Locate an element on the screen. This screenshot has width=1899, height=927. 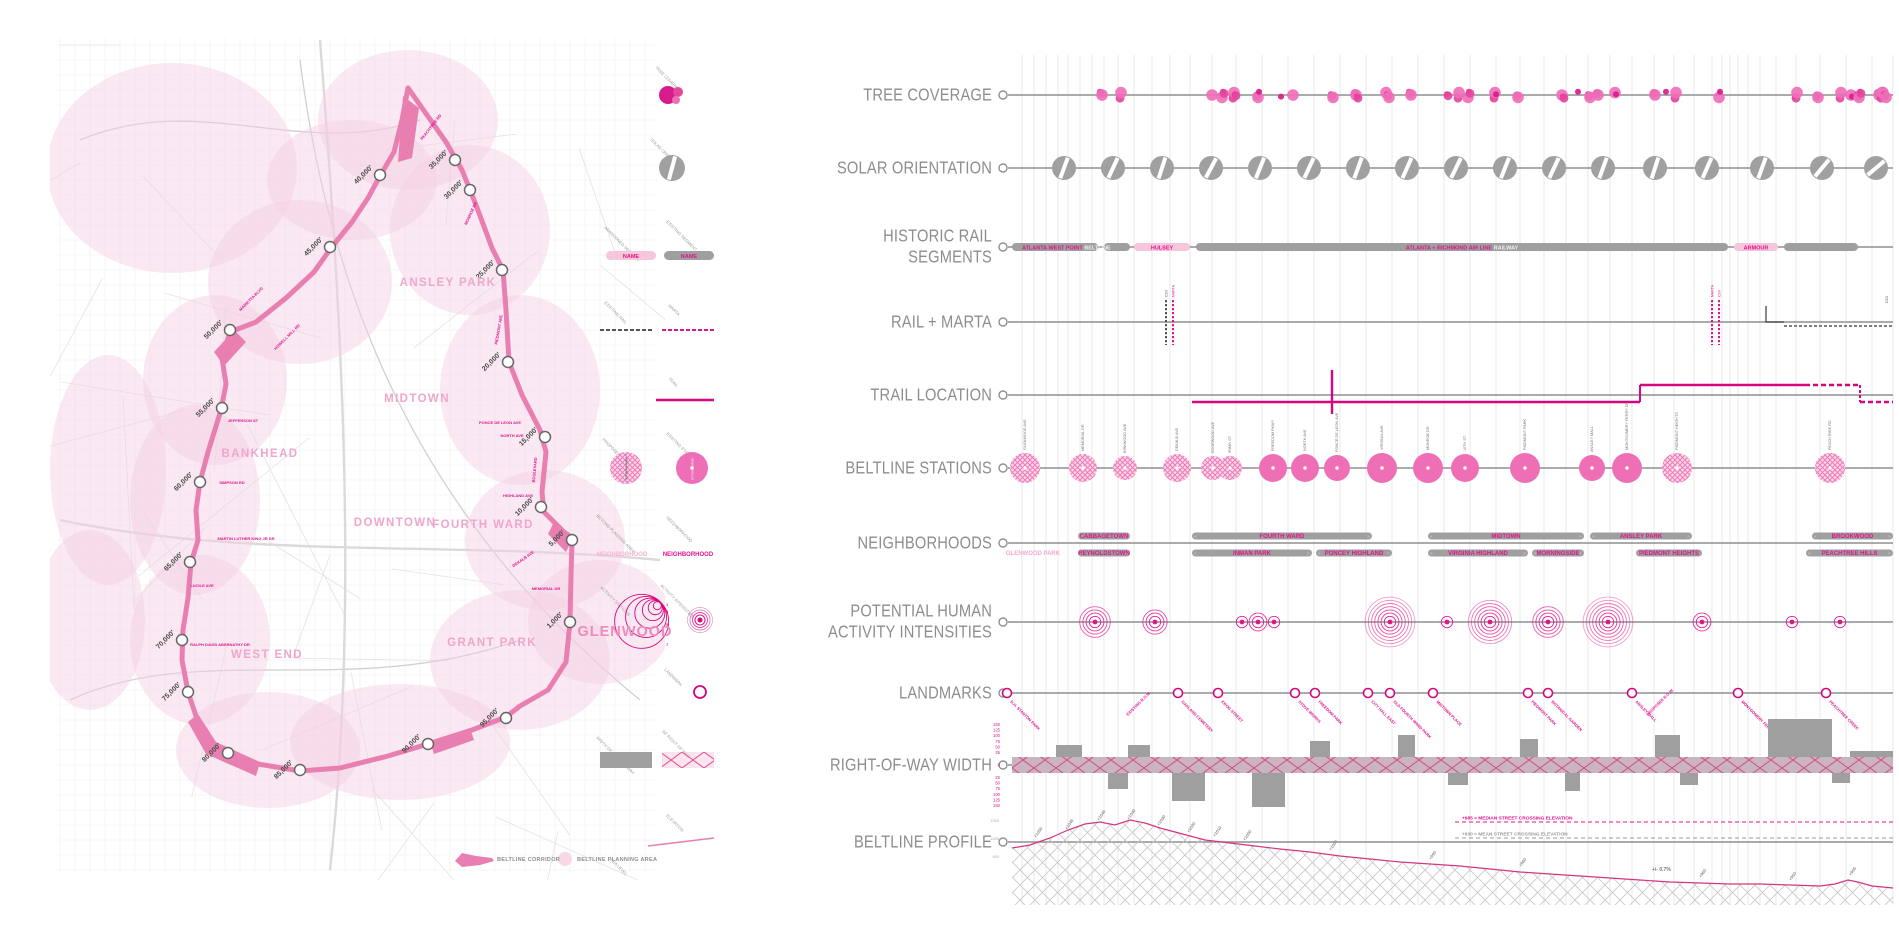
legend-solar-slash is located at coordinates (672, 168).